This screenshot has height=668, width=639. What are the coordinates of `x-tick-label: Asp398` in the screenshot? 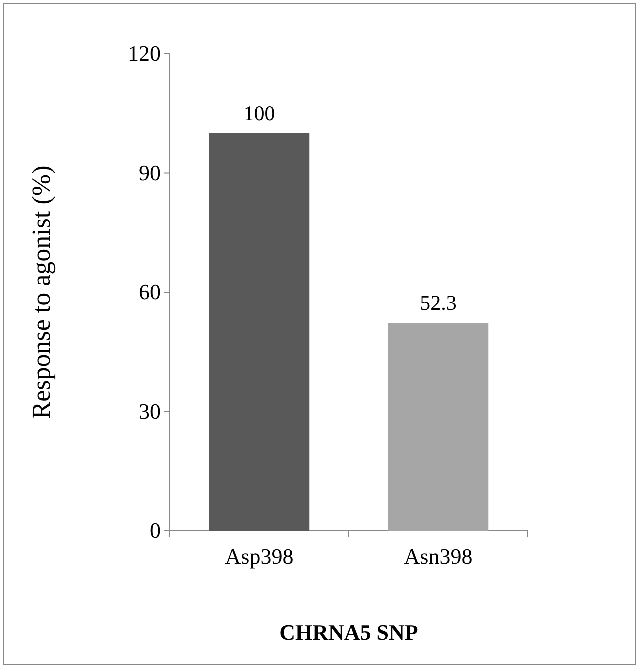 It's located at (259, 556).